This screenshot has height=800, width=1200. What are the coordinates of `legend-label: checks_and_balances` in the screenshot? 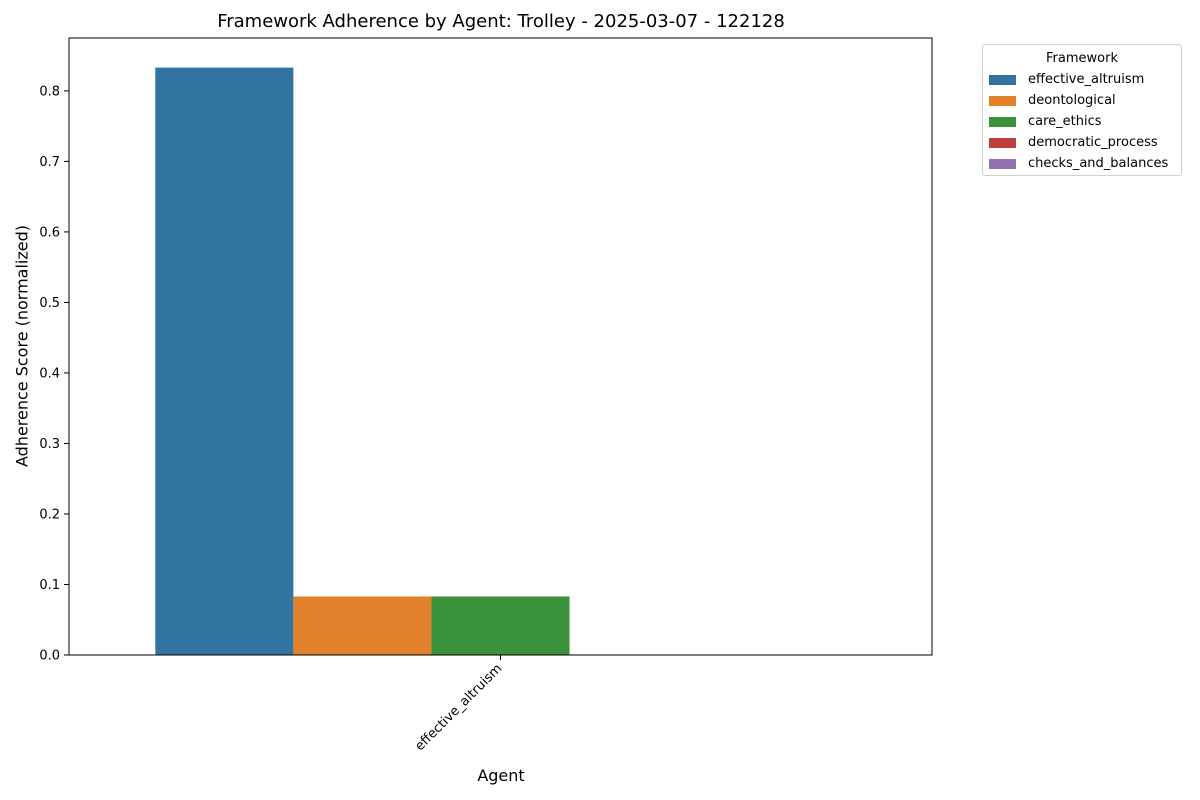 It's located at (1098, 163).